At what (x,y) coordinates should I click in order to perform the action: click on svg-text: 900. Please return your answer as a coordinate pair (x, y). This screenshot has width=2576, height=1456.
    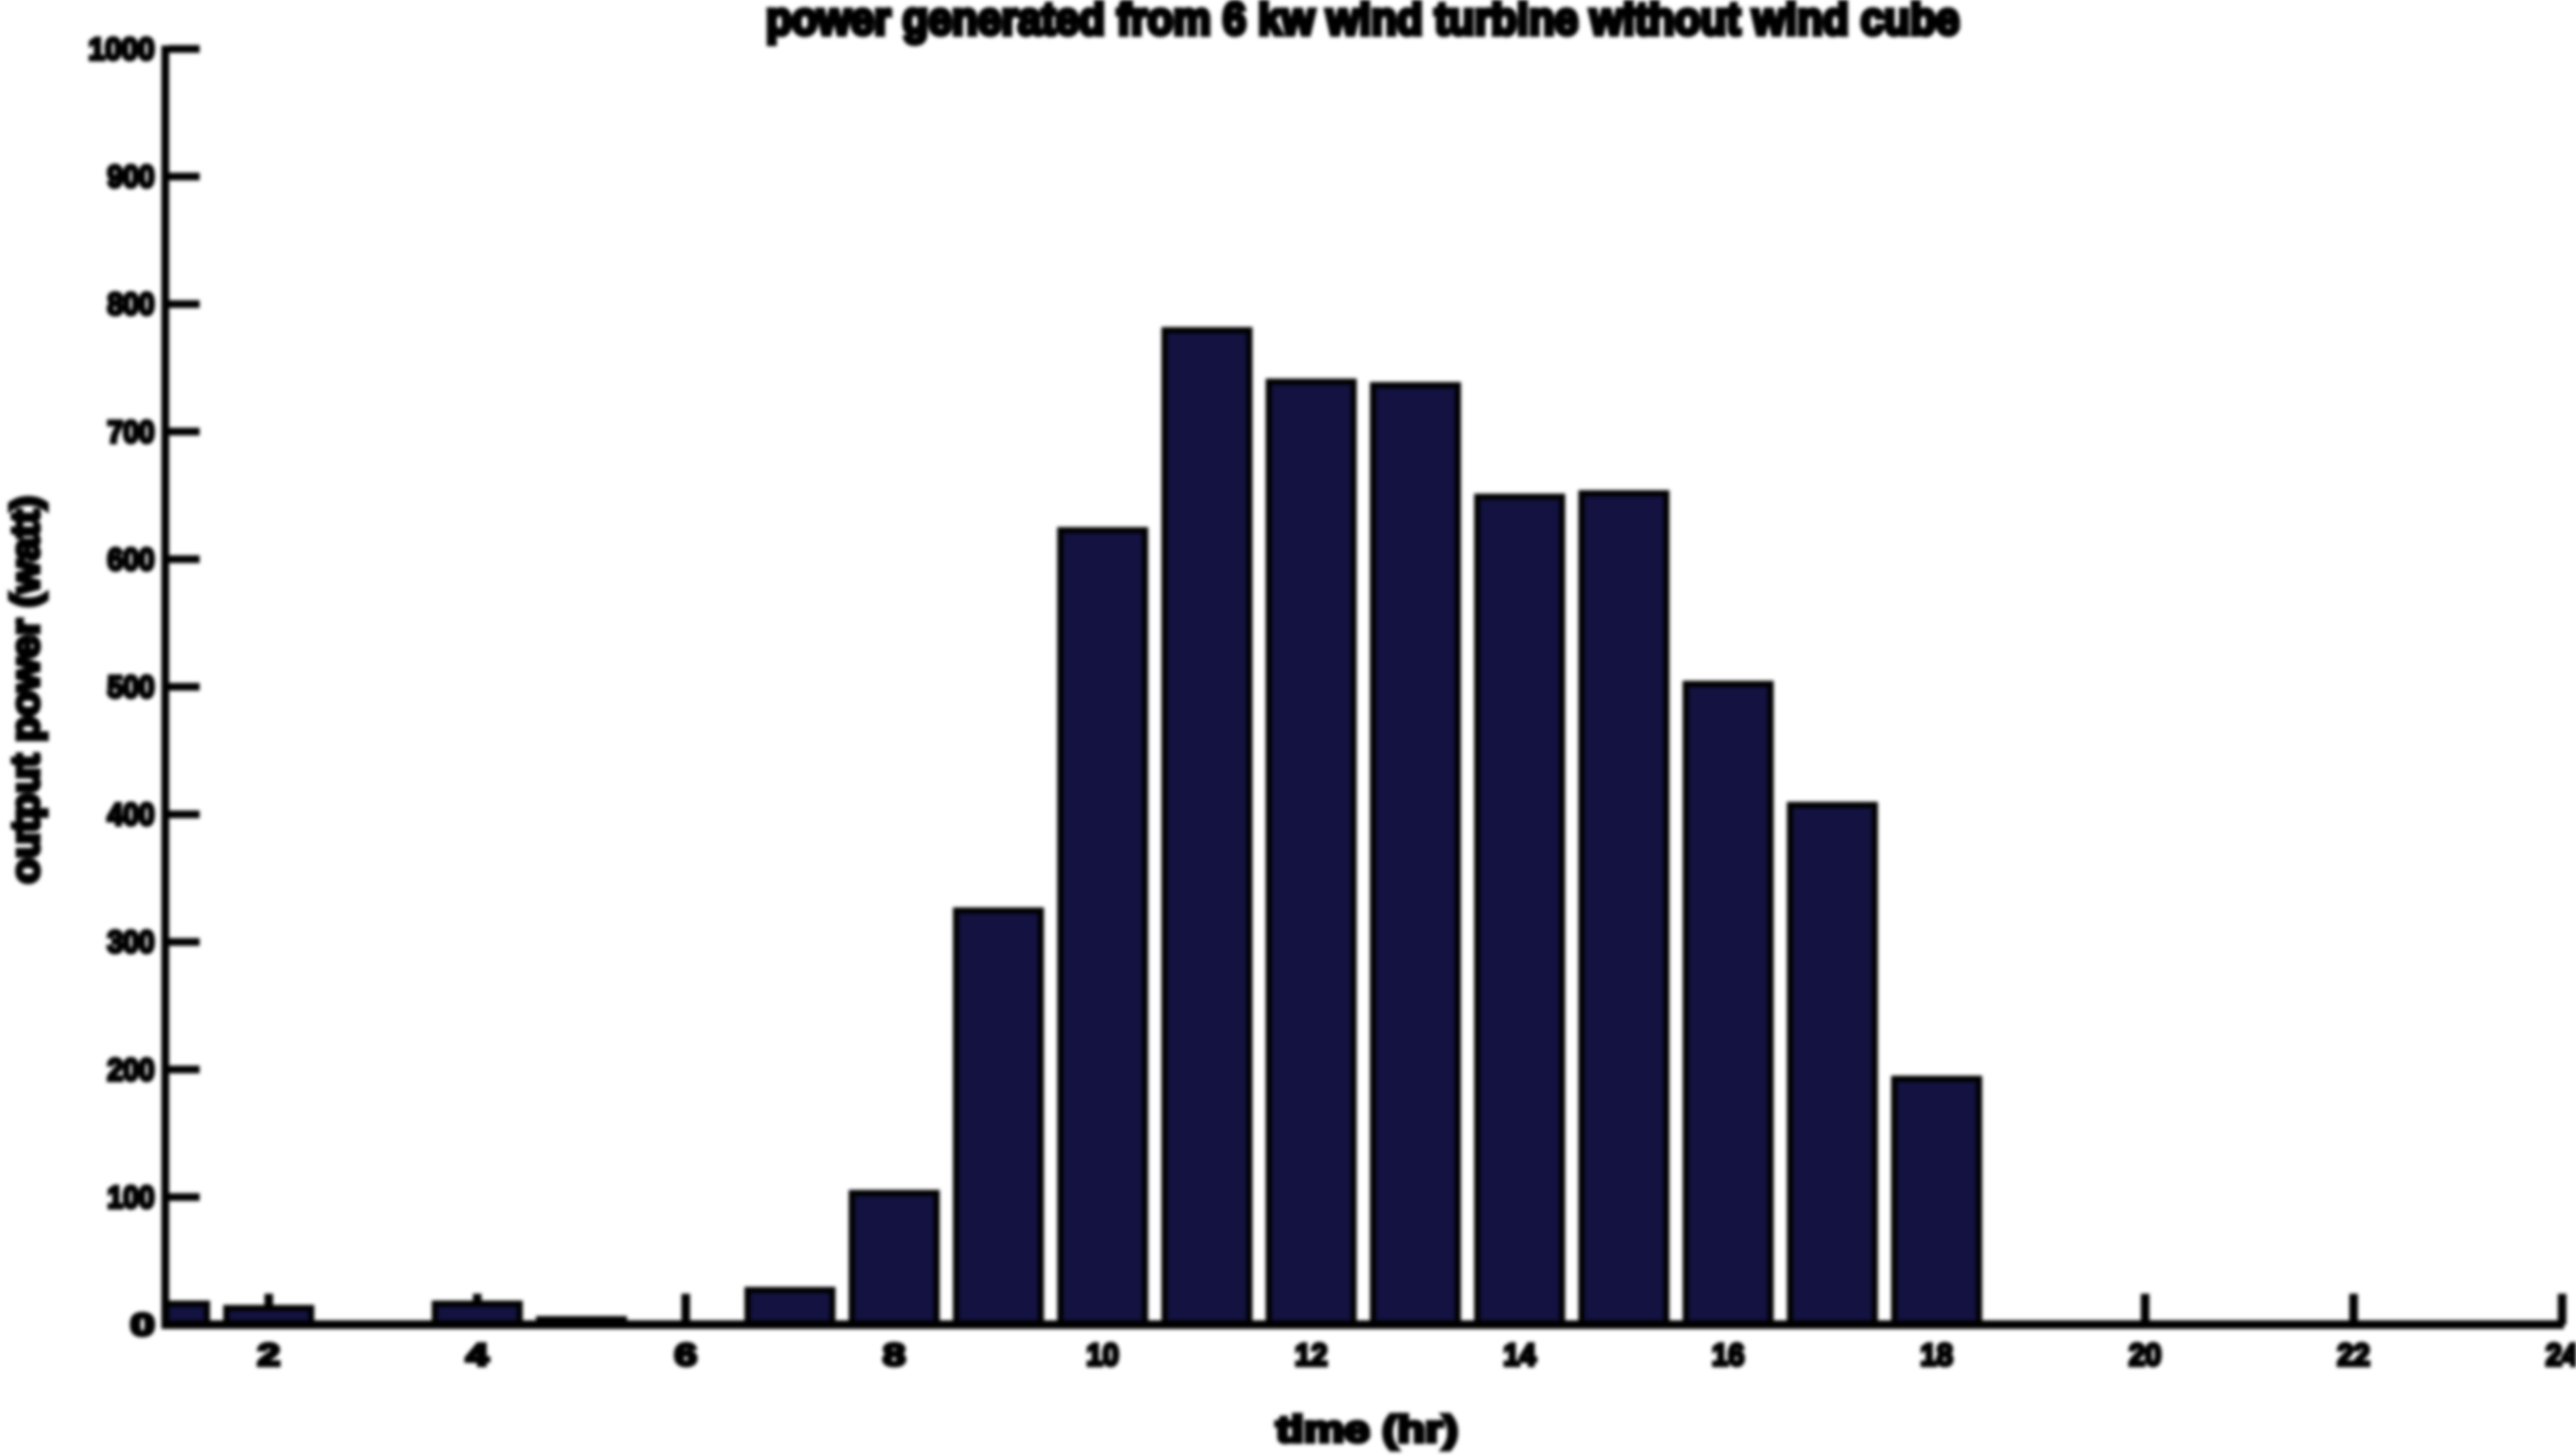
    Looking at the image, I should click on (131, 176).